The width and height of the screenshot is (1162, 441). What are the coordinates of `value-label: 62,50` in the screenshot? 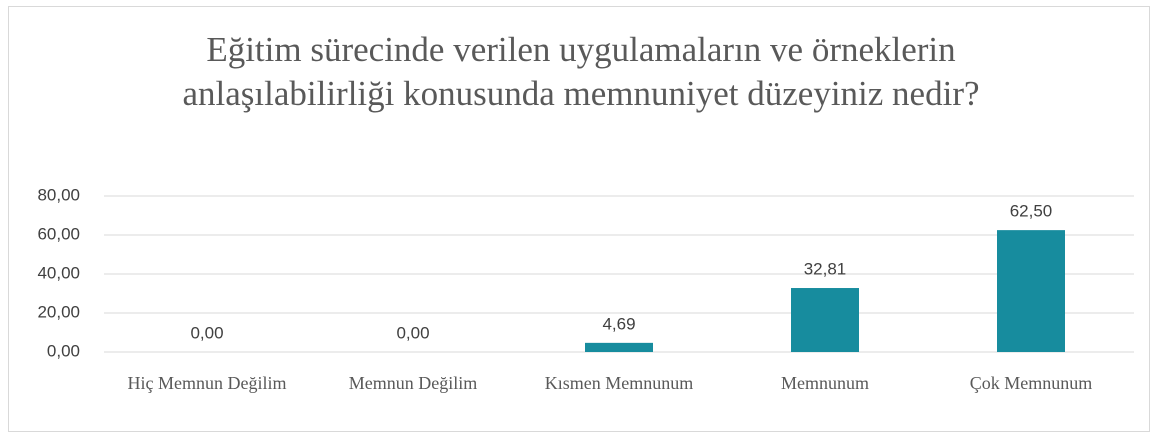 It's located at (1031, 211).